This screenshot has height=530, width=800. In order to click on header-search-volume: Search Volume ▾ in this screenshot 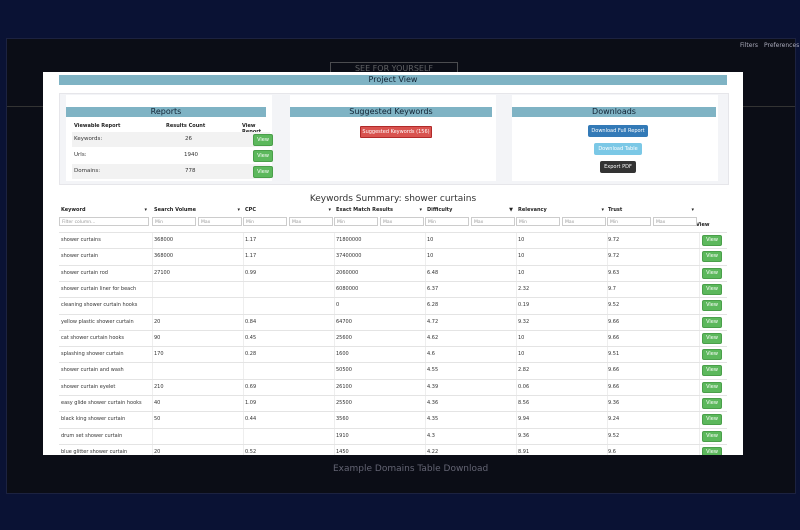, I will do `click(198, 211)`.